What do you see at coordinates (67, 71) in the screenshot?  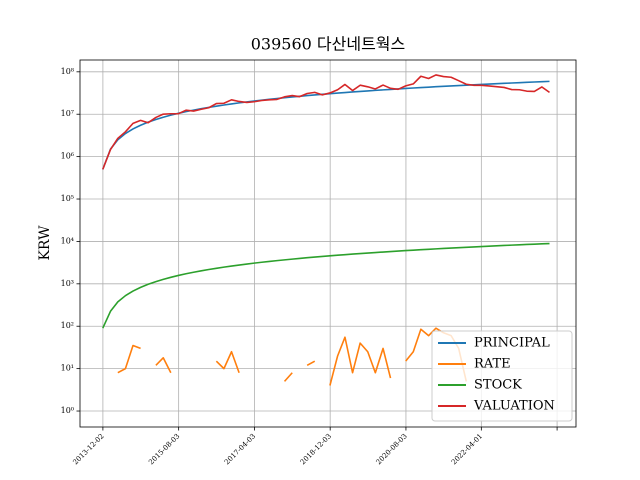 I see `y-tick-label: 10⁸` at bounding box center [67, 71].